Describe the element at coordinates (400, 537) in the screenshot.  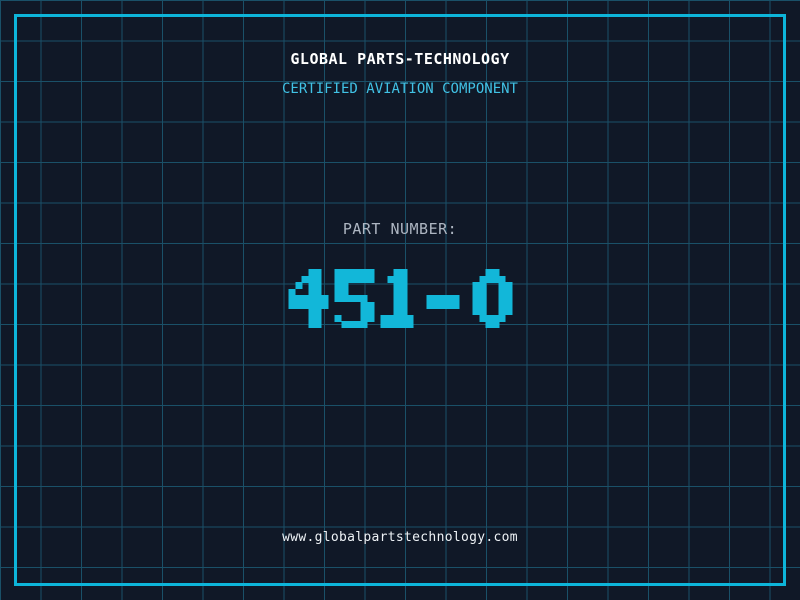
I see `website-url: www.globalpartstechnology.com` at that location.